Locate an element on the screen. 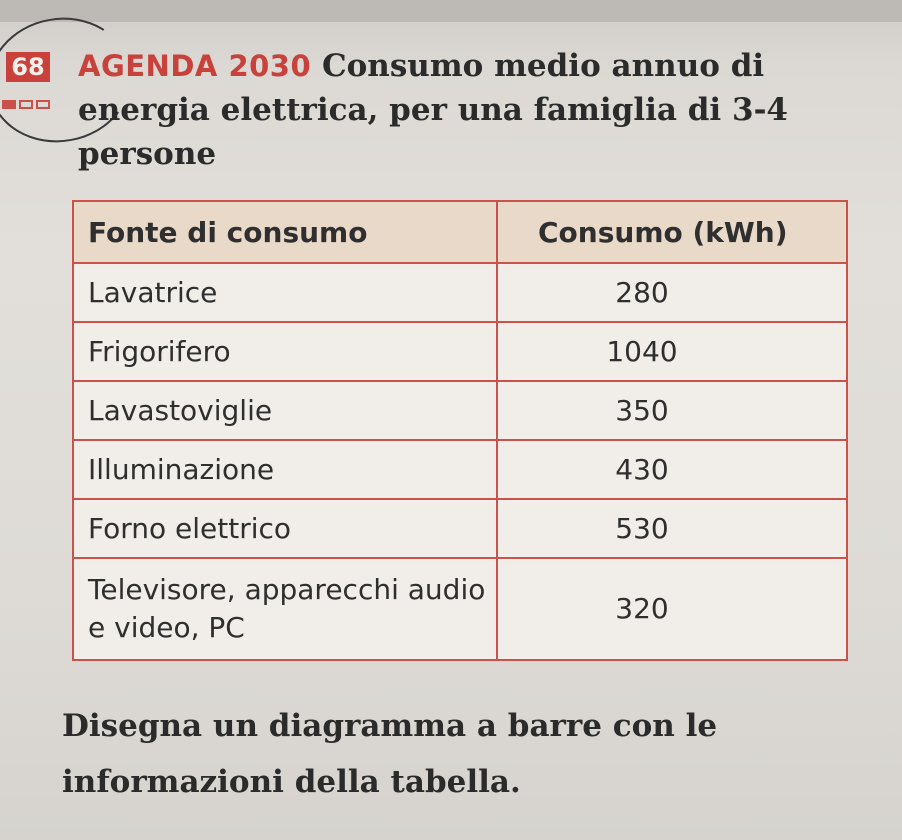 This screenshot has height=840, width=902. table-row: Forno elettrico 530 is located at coordinates (460, 528).